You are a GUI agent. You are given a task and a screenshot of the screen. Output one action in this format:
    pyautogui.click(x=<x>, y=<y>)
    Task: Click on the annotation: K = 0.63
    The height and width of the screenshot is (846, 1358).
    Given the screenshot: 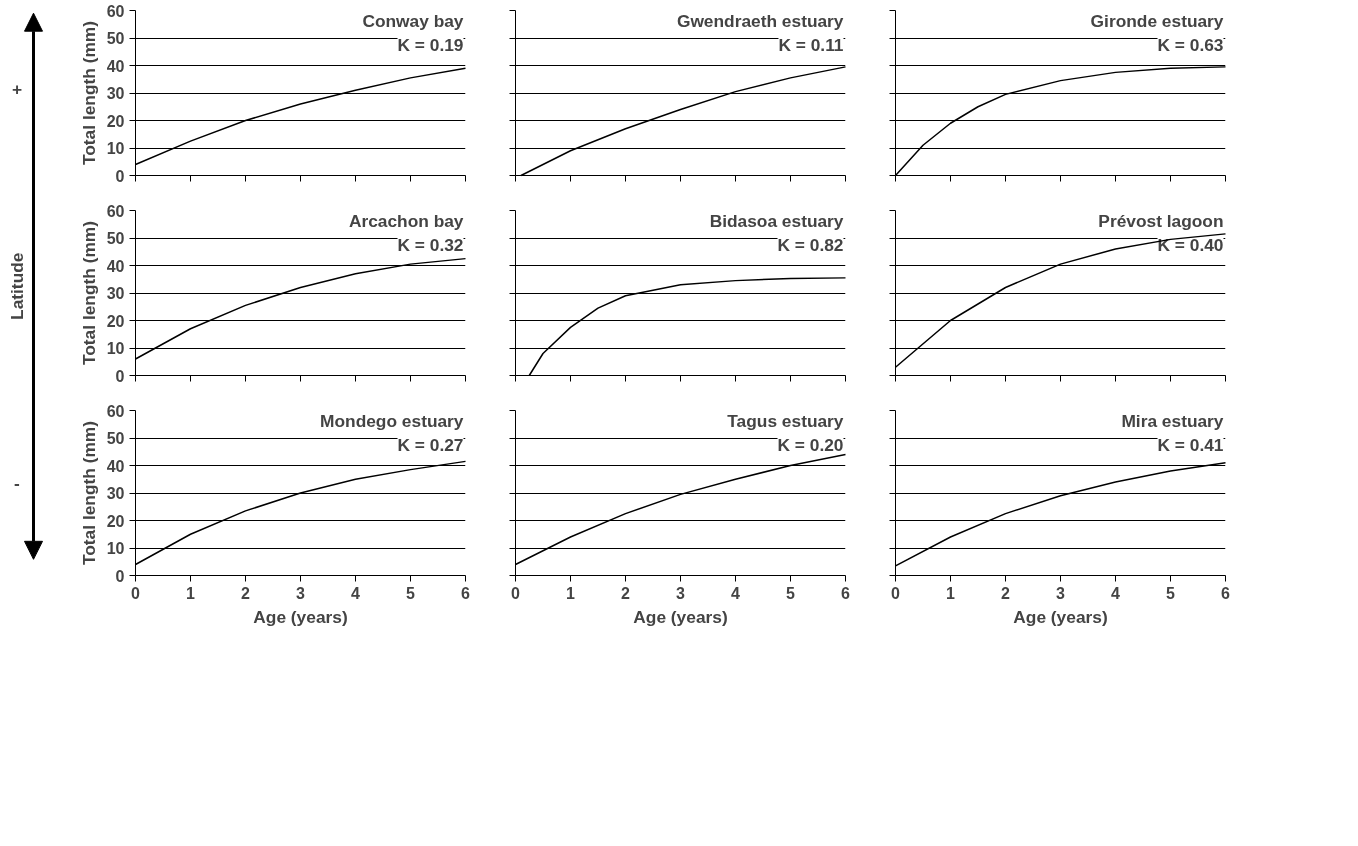 What is the action you would take?
    pyautogui.click(x=1190, y=44)
    